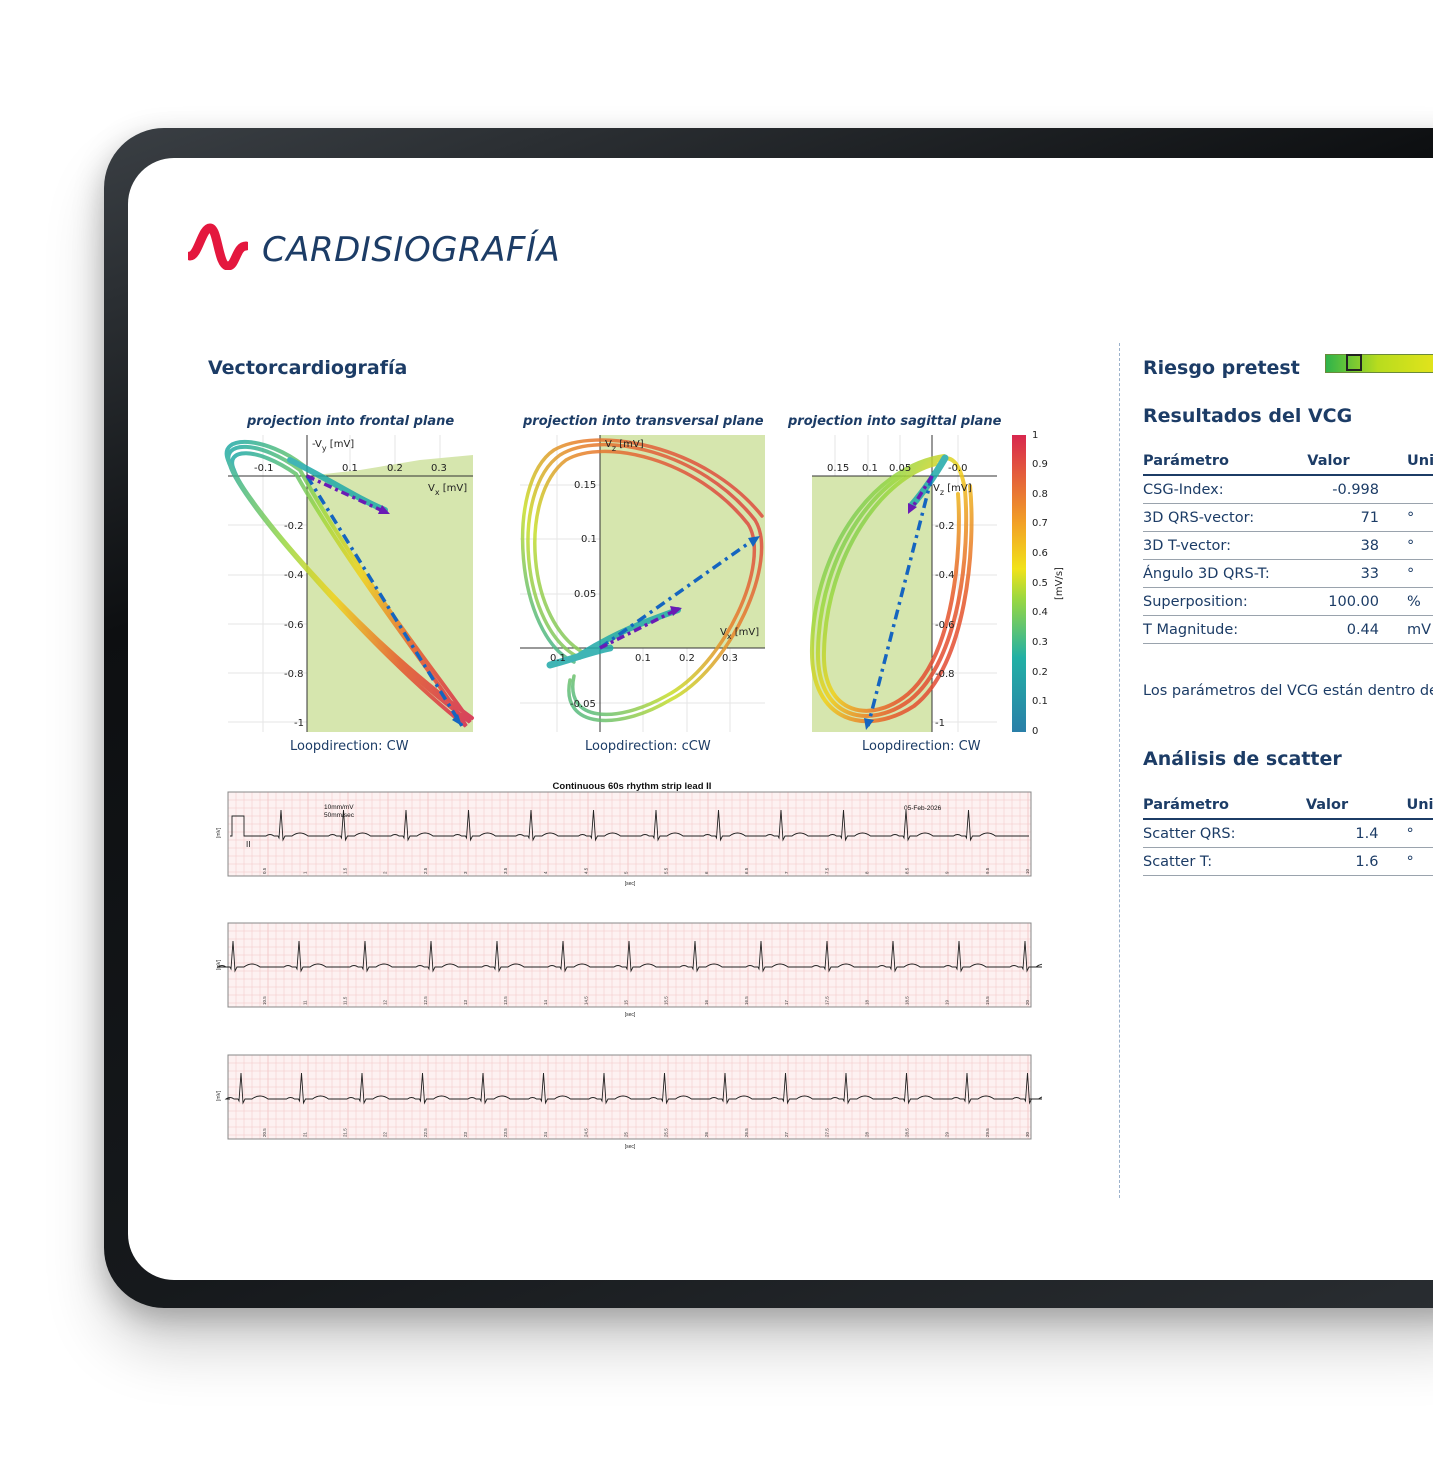  Describe the element at coordinates (987, 870) in the screenshot. I see `strip-tick-label: 9.5` at that location.